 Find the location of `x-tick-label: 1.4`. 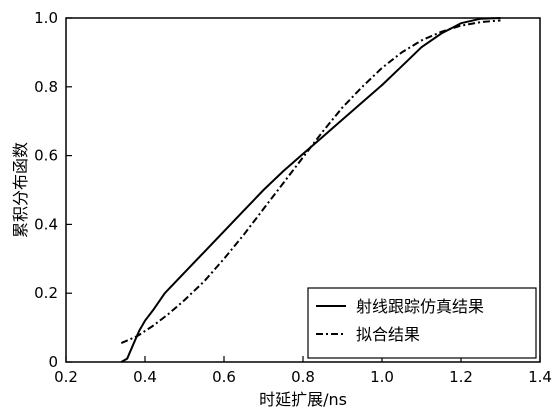

x-tick-label: 1.4 is located at coordinates (540, 377).